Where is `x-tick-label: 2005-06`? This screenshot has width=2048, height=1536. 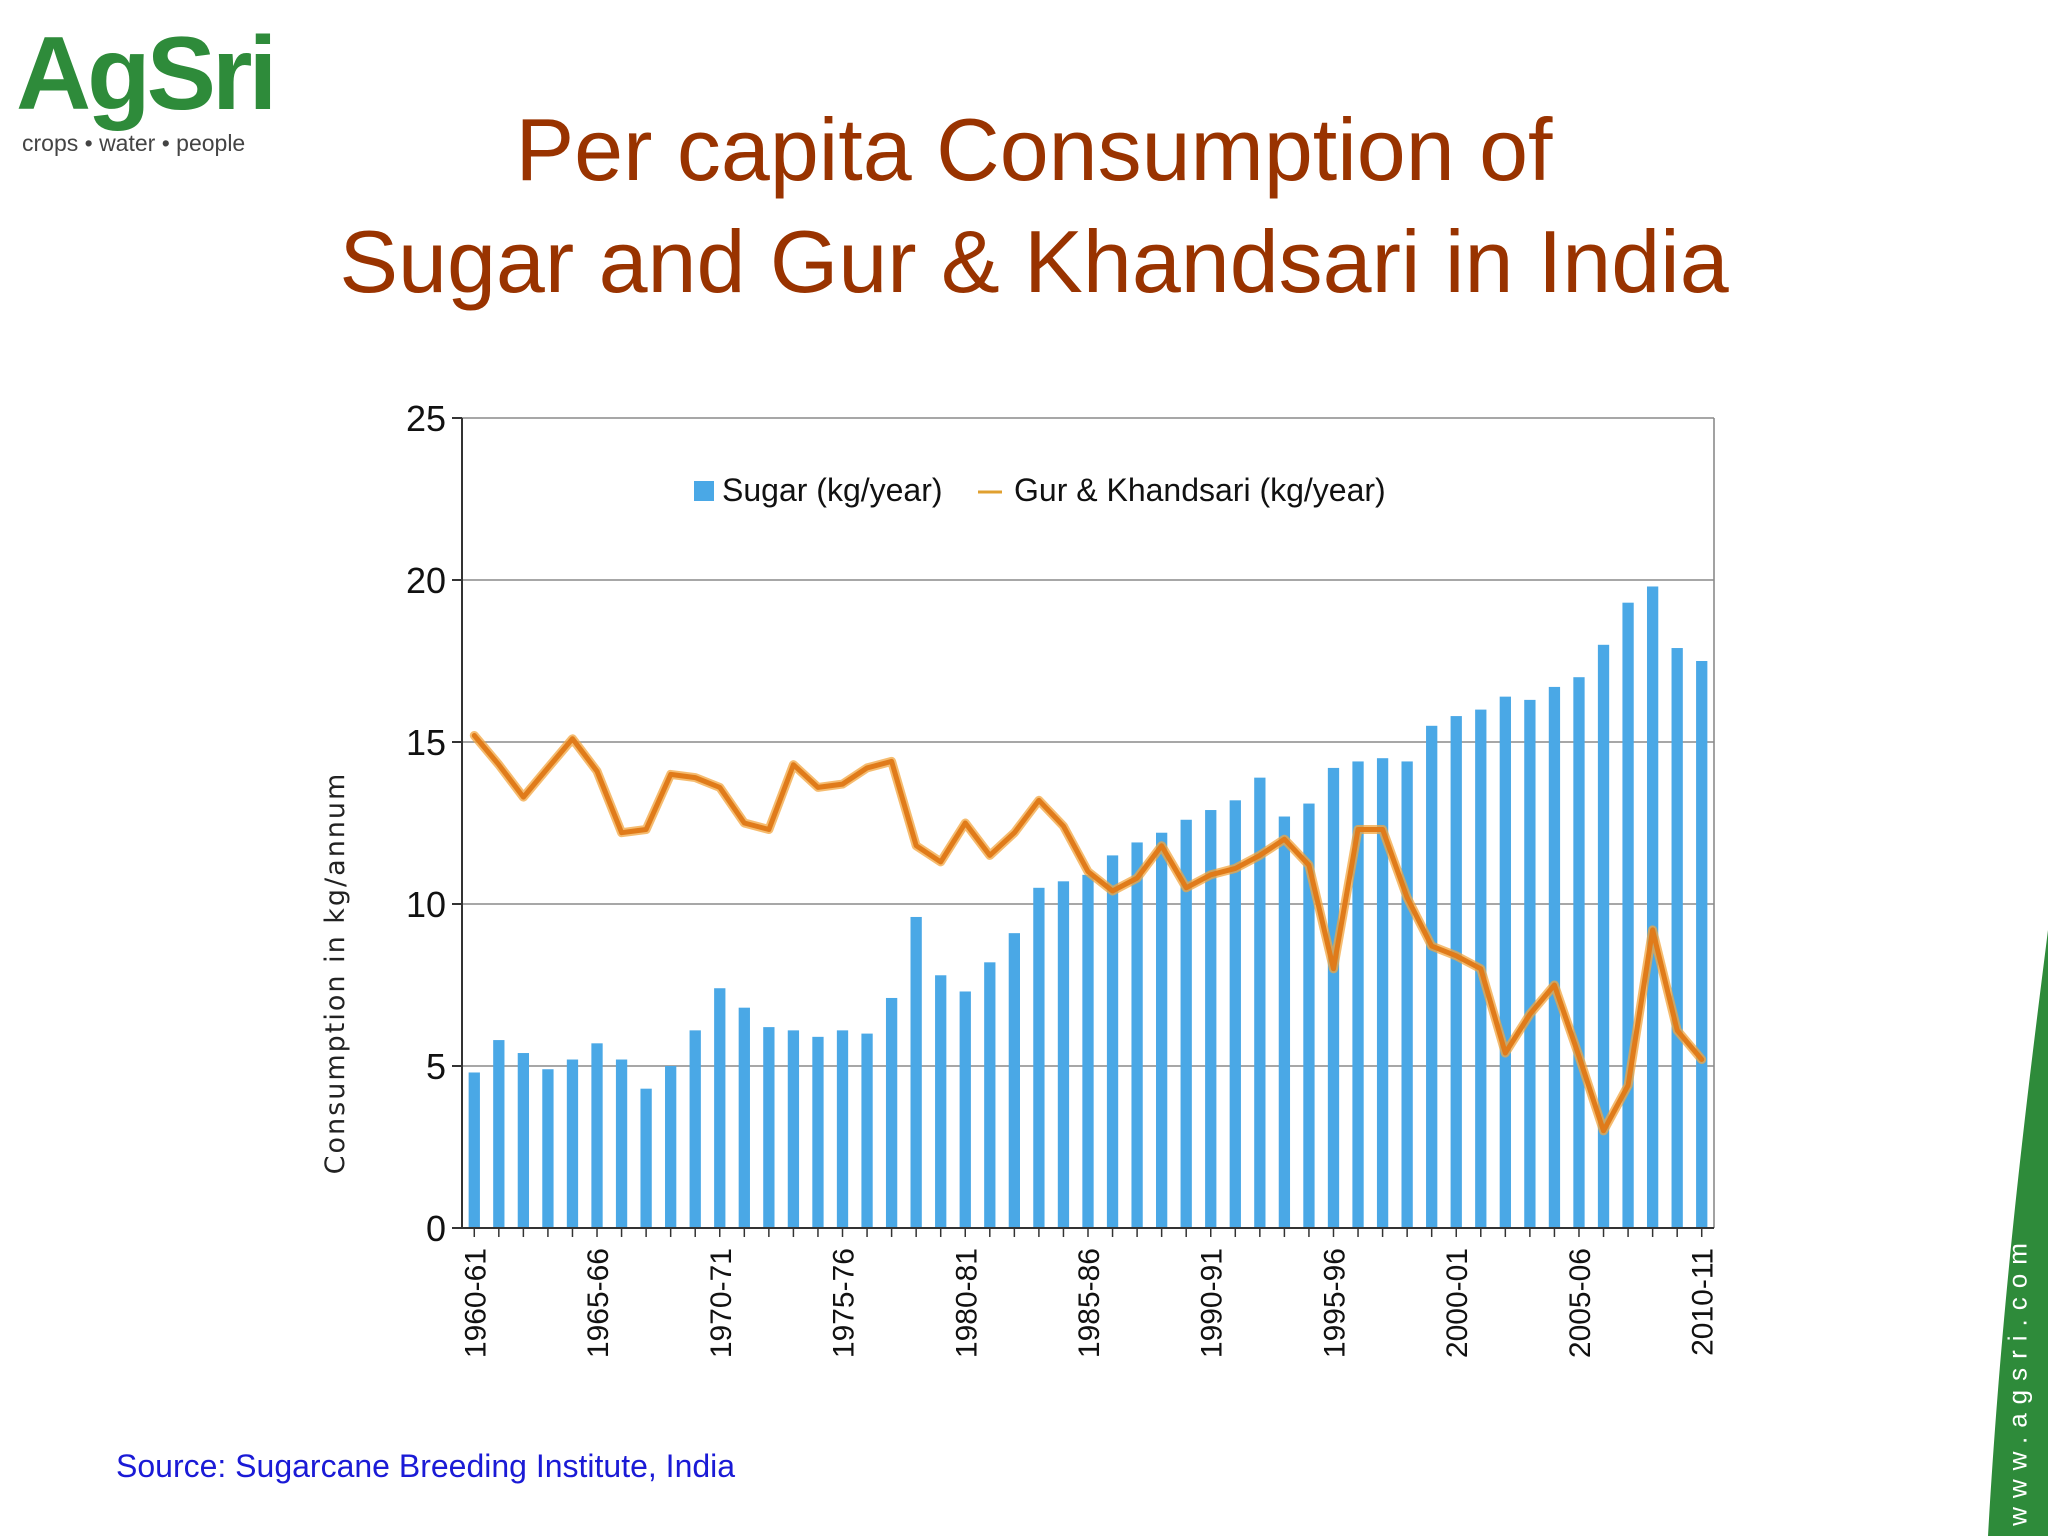 x-tick-label: 2005-06 is located at coordinates (1580, 1303).